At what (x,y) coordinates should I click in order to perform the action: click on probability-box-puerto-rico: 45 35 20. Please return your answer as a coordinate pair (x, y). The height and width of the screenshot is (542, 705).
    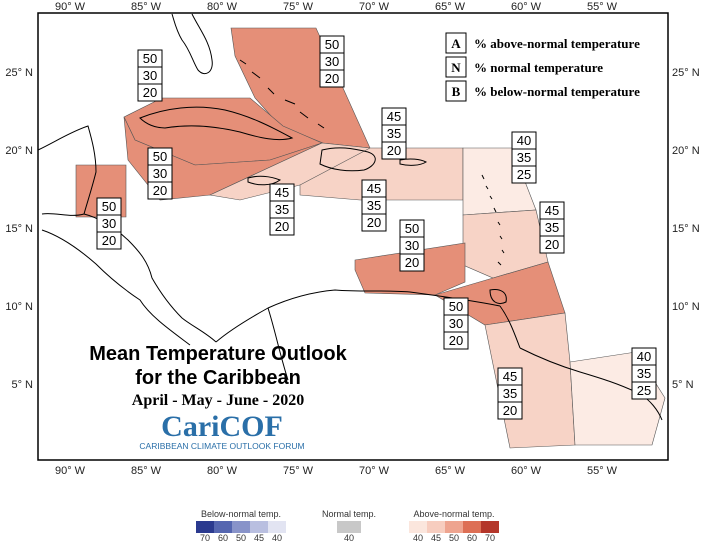
    Looking at the image, I should click on (394, 133).